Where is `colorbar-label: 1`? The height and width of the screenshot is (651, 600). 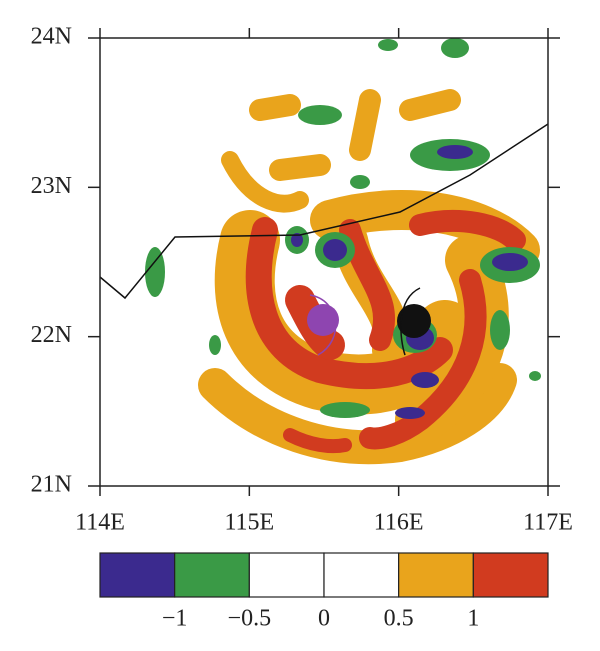
colorbar-label: 1 is located at coordinates (473, 619).